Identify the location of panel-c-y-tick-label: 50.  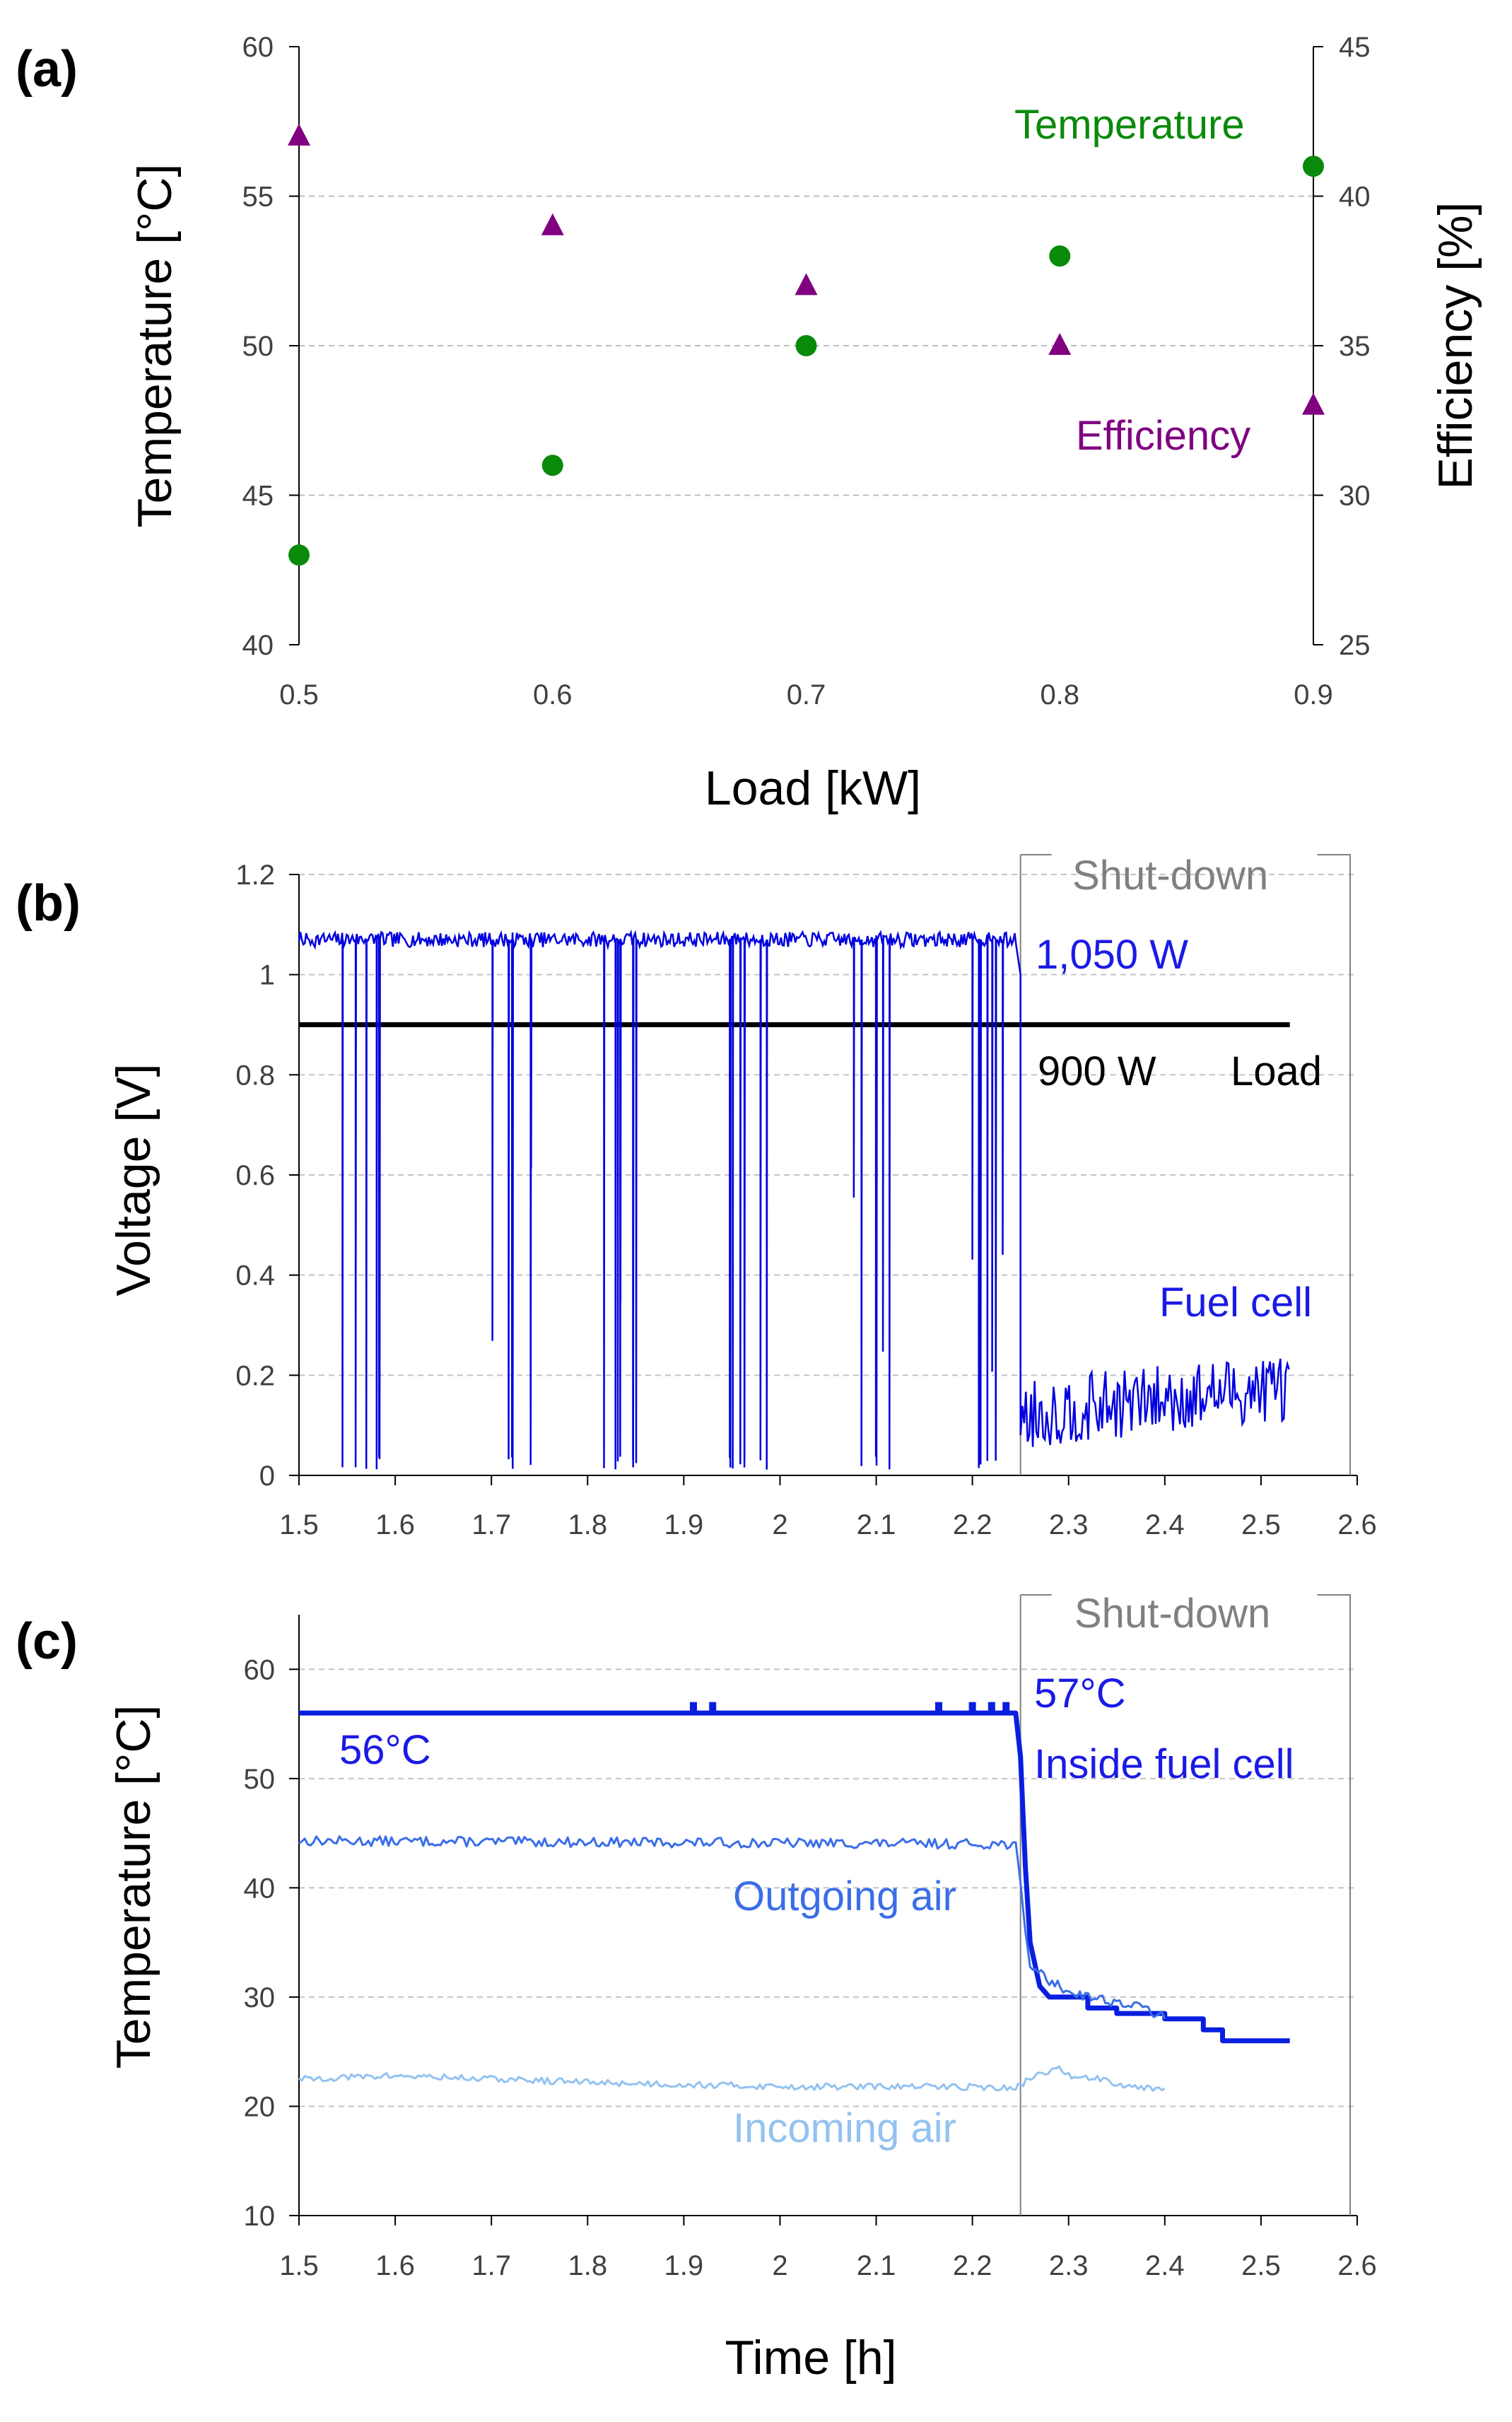
(260, 1780).